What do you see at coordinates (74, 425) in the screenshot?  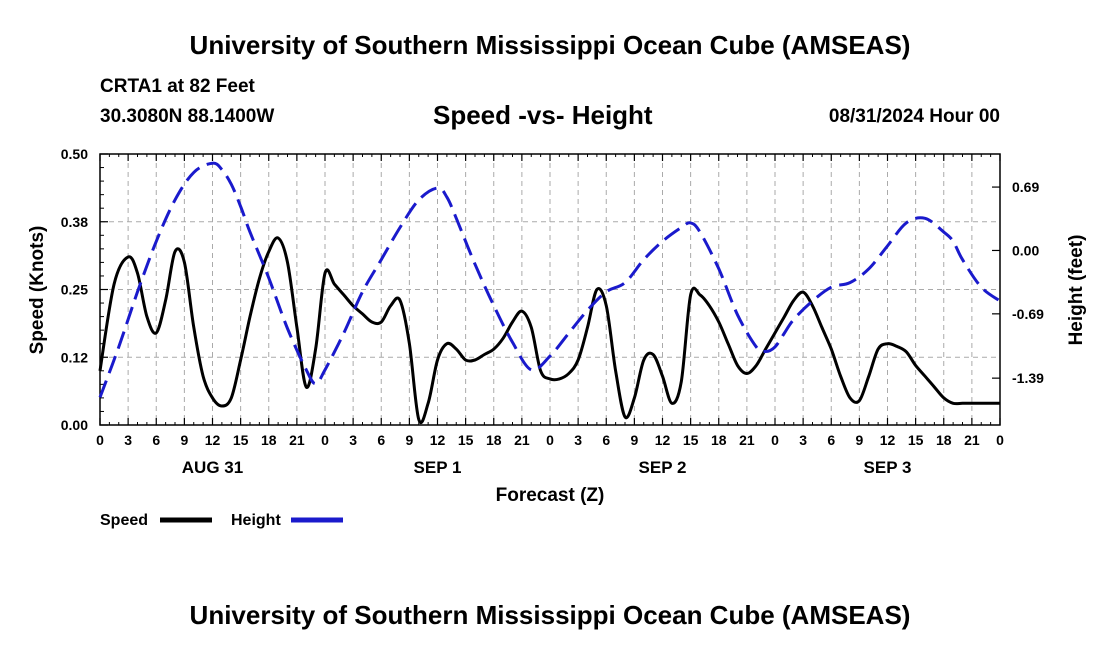 I see `y-left-tick-label: 0.00` at bounding box center [74, 425].